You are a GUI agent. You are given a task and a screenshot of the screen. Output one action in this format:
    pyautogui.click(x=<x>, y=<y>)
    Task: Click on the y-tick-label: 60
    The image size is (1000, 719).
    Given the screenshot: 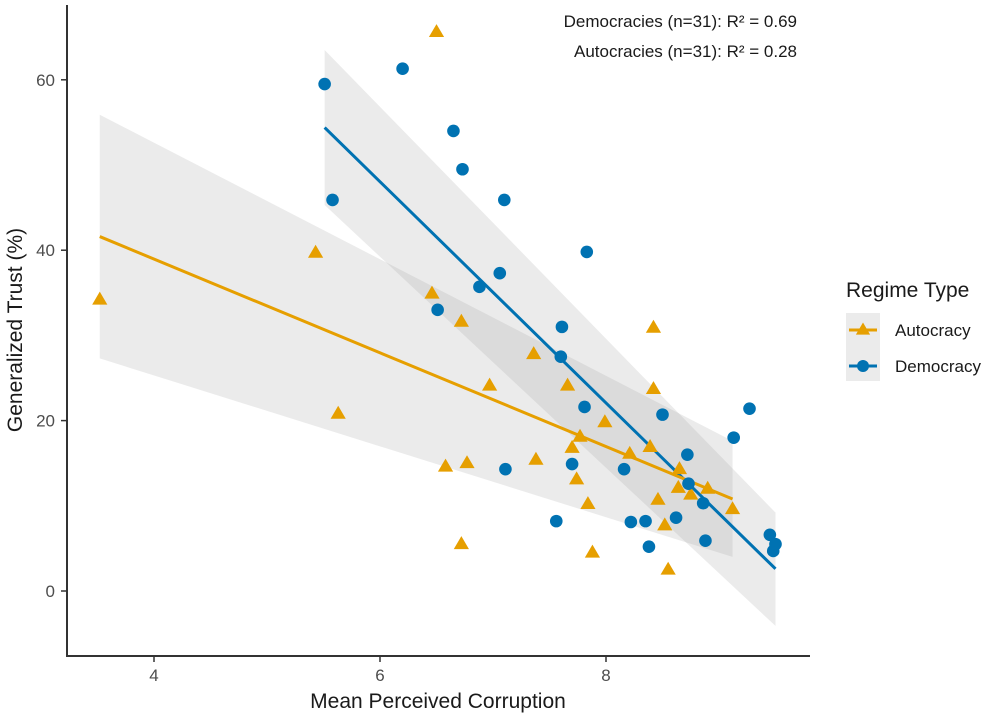 What is the action you would take?
    pyautogui.click(x=45, y=80)
    